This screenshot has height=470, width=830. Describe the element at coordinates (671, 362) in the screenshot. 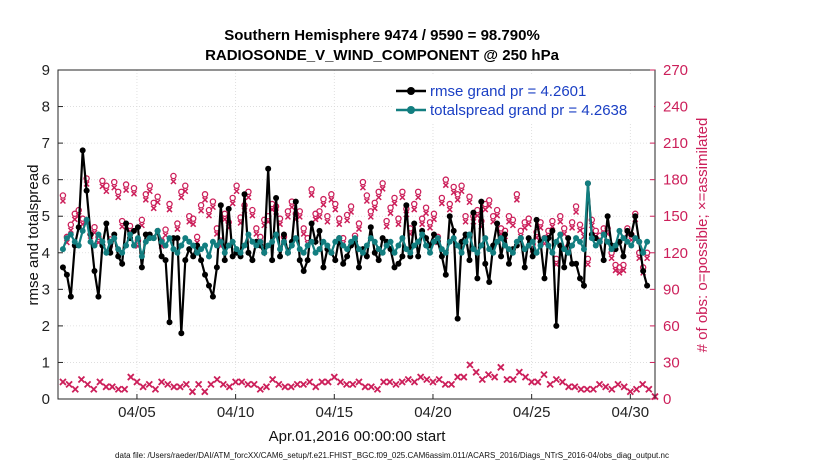

I see `y-tick-label-right: 30` at that location.